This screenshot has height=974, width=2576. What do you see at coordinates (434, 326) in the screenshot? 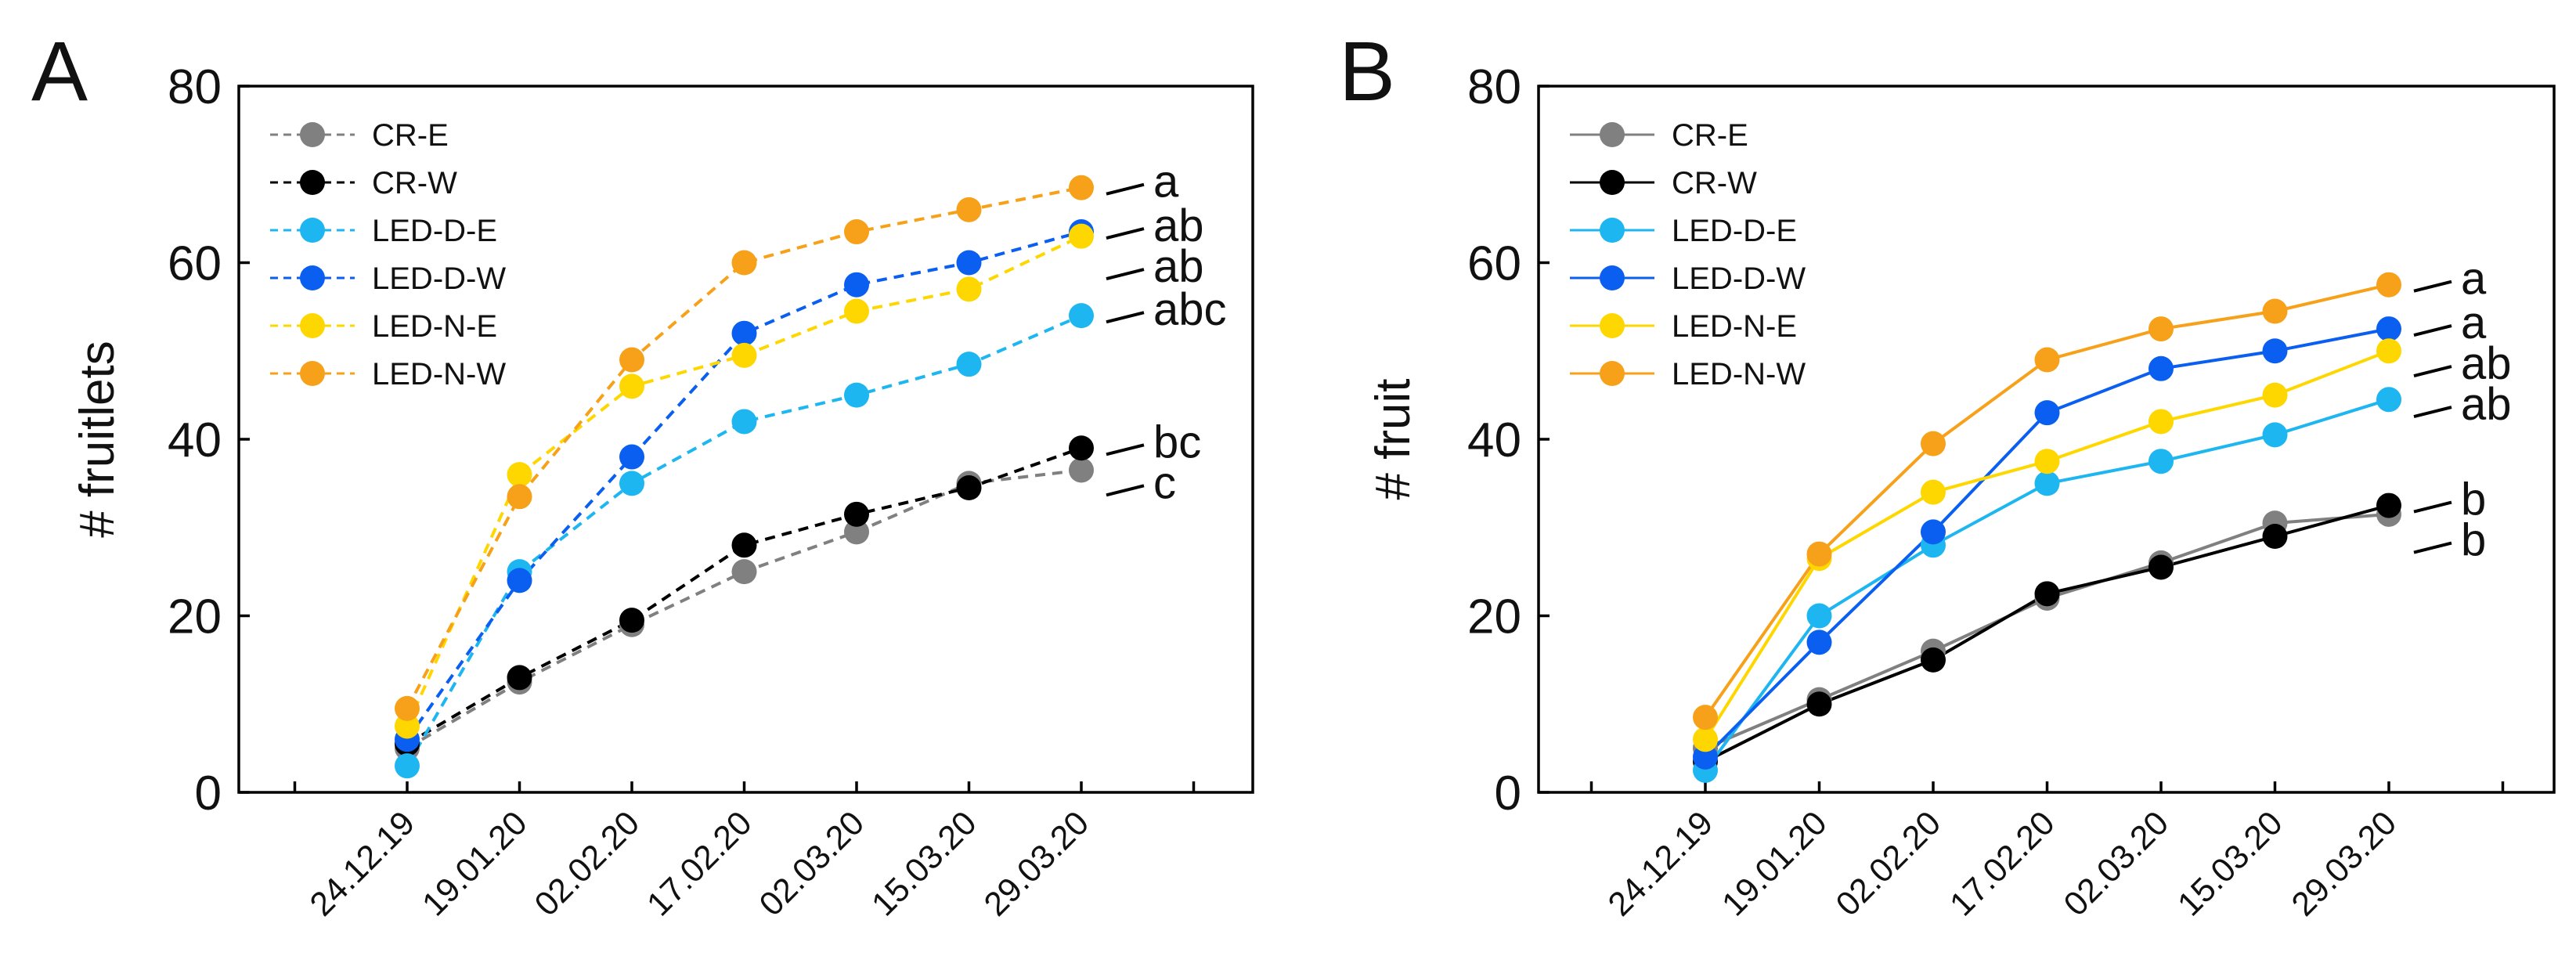
I see `panel-a-legend-label: LED-N-E` at bounding box center [434, 326].